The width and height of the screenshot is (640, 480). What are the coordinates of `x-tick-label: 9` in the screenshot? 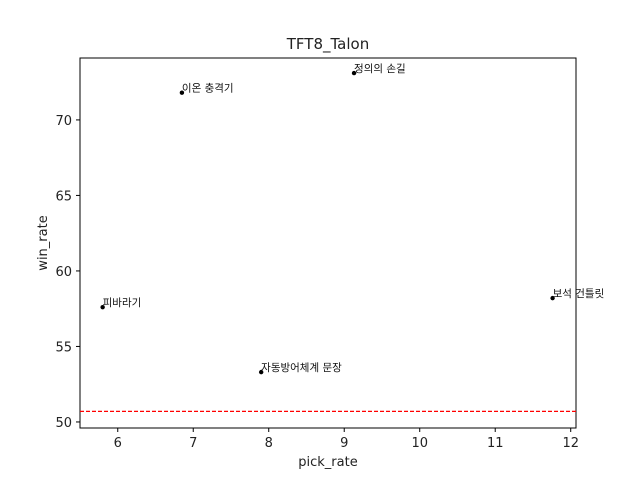 It's located at (344, 443).